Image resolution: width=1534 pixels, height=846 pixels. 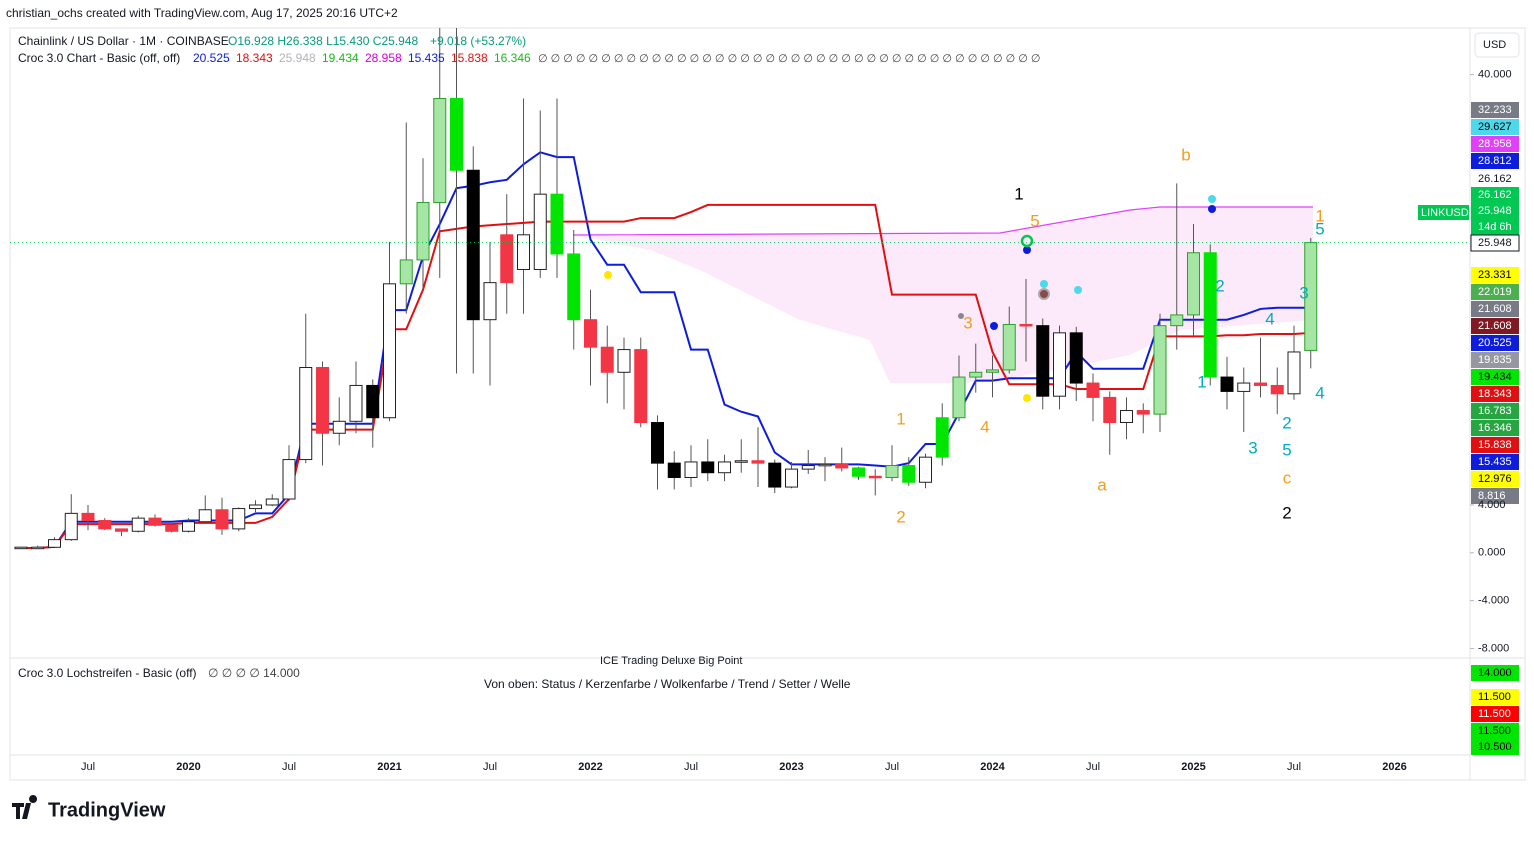 I want to click on currency-button, so click(x=1497, y=45).